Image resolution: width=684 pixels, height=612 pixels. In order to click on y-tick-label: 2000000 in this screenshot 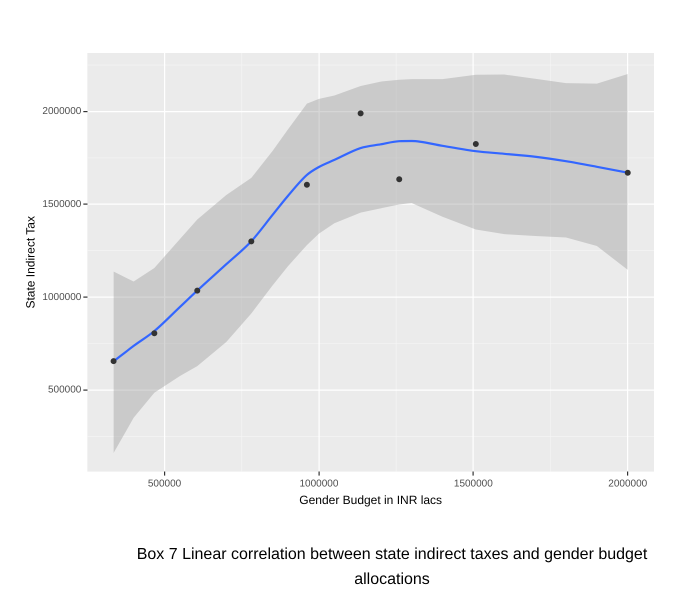, I will do `click(62, 112)`.